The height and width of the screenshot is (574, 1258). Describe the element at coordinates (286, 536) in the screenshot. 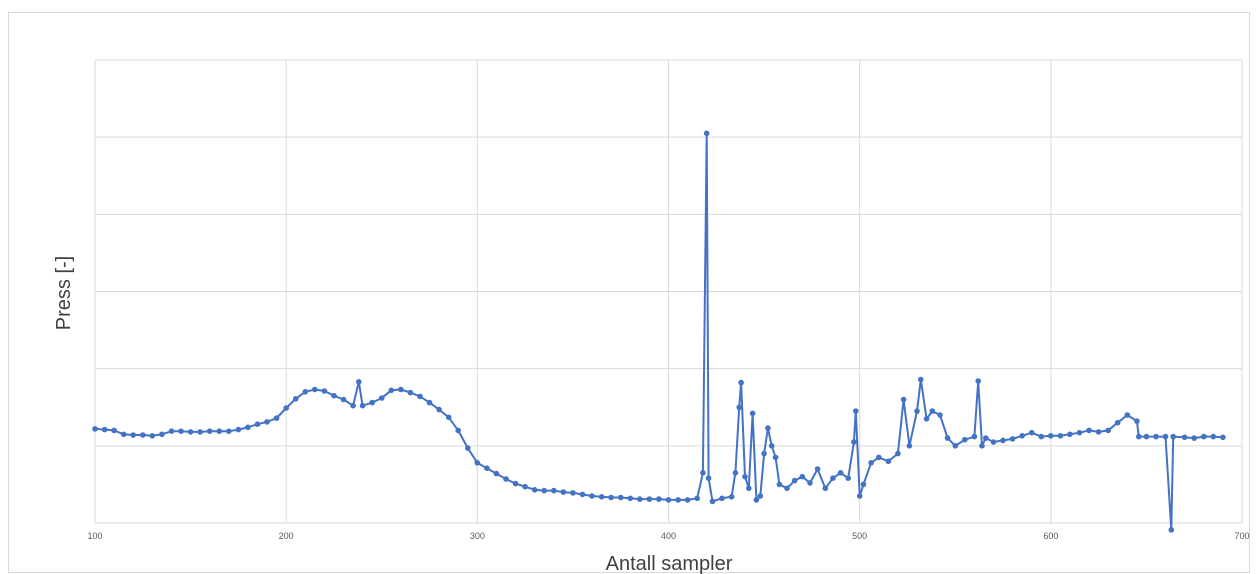

I see `x-tick-label: 200` at that location.